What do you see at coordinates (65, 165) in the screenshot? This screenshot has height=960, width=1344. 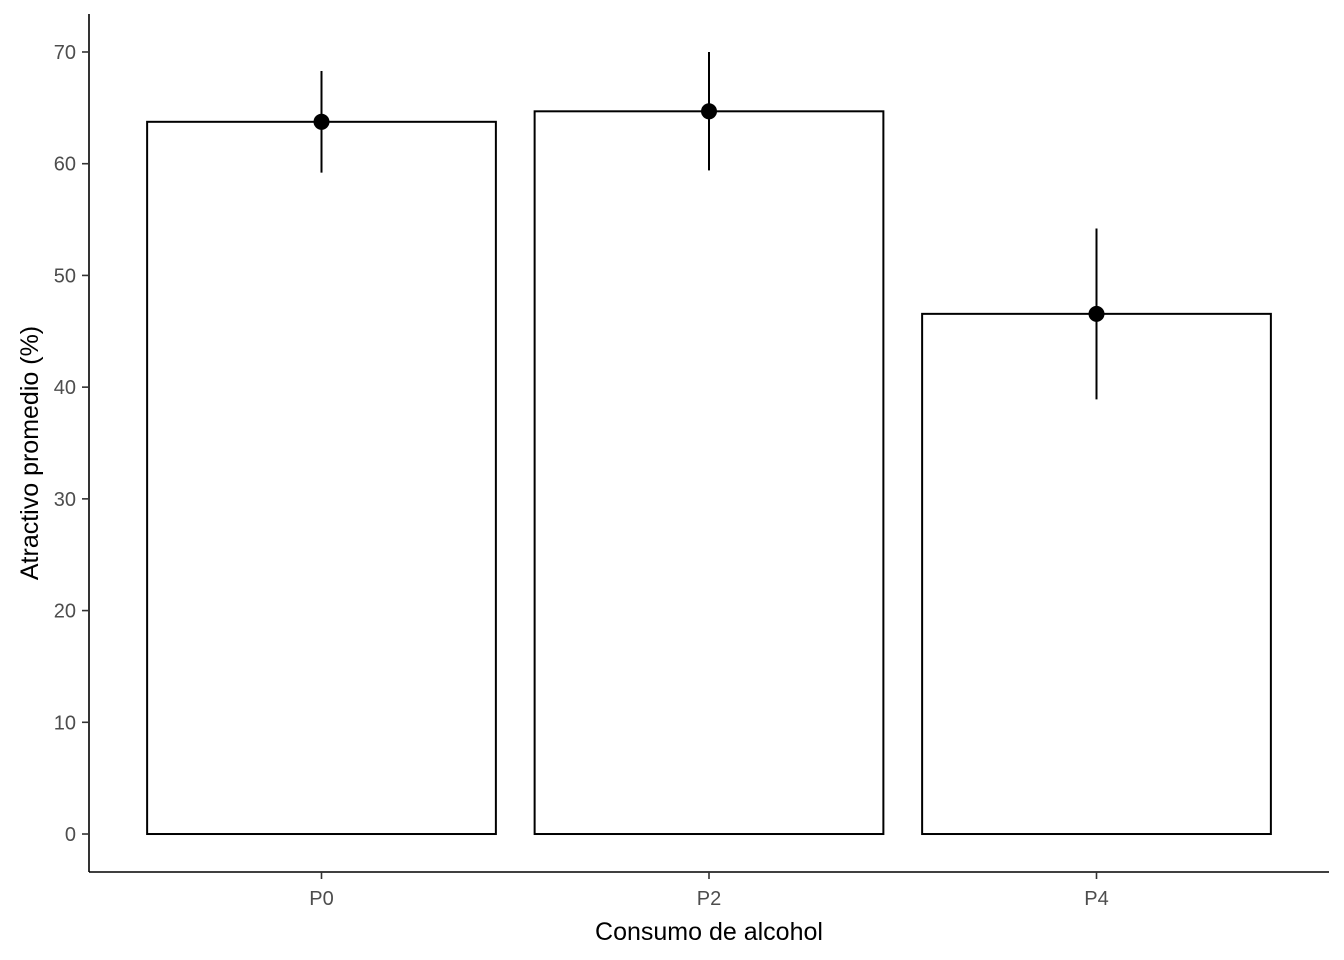 I see `y-tick-label: 60` at bounding box center [65, 165].